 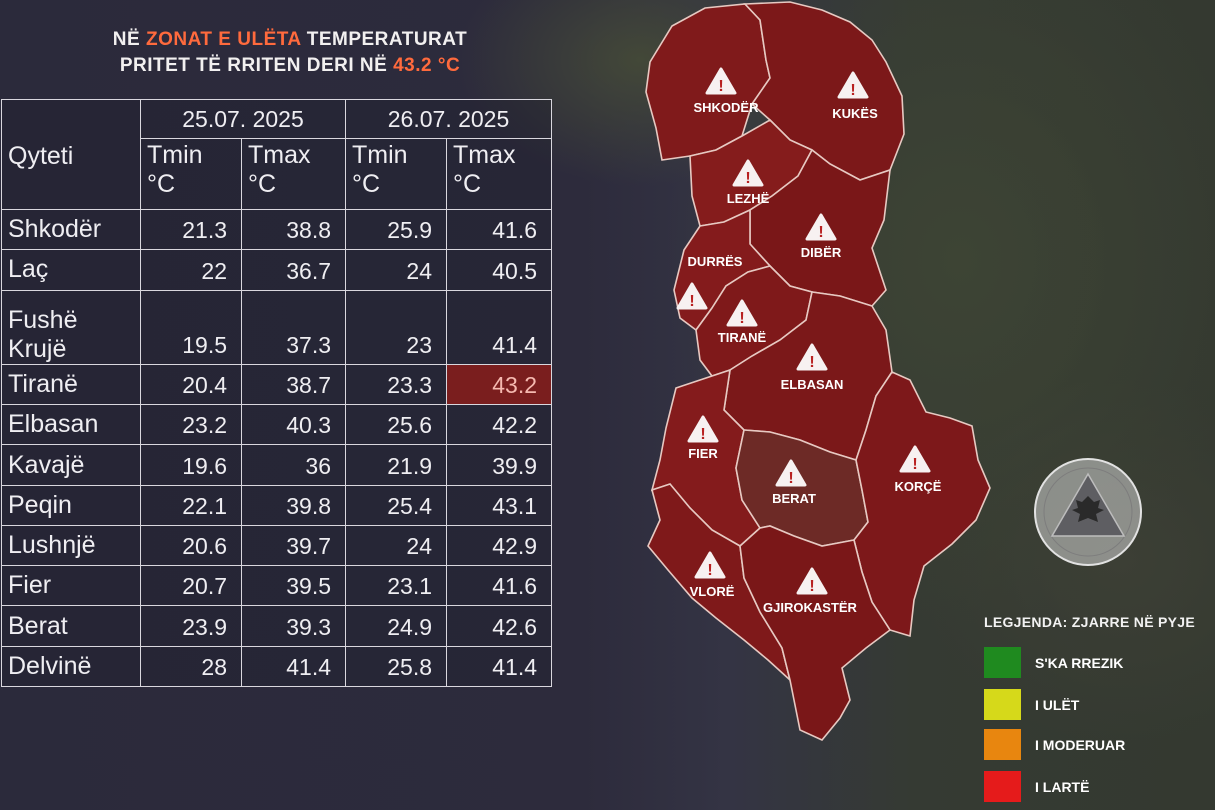 What do you see at coordinates (71, 154) in the screenshot?
I see `city-column-header: Qyteti` at bounding box center [71, 154].